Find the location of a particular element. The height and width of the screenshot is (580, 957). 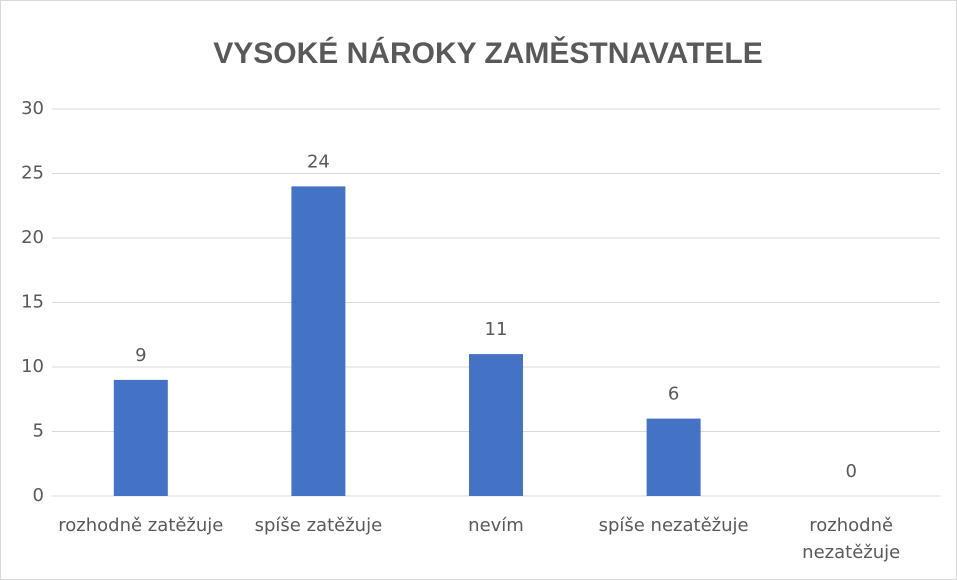

y-tick-label: 5 is located at coordinates (38, 431).